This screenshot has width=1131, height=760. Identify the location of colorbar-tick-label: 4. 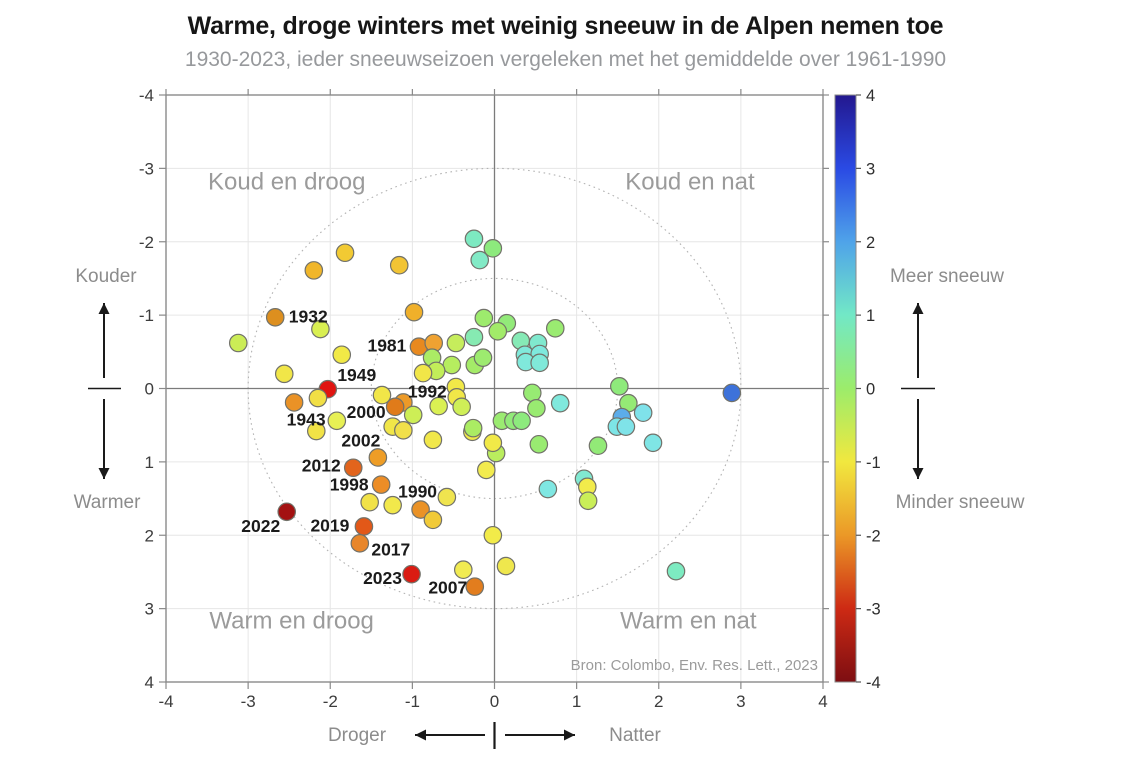
(870, 96).